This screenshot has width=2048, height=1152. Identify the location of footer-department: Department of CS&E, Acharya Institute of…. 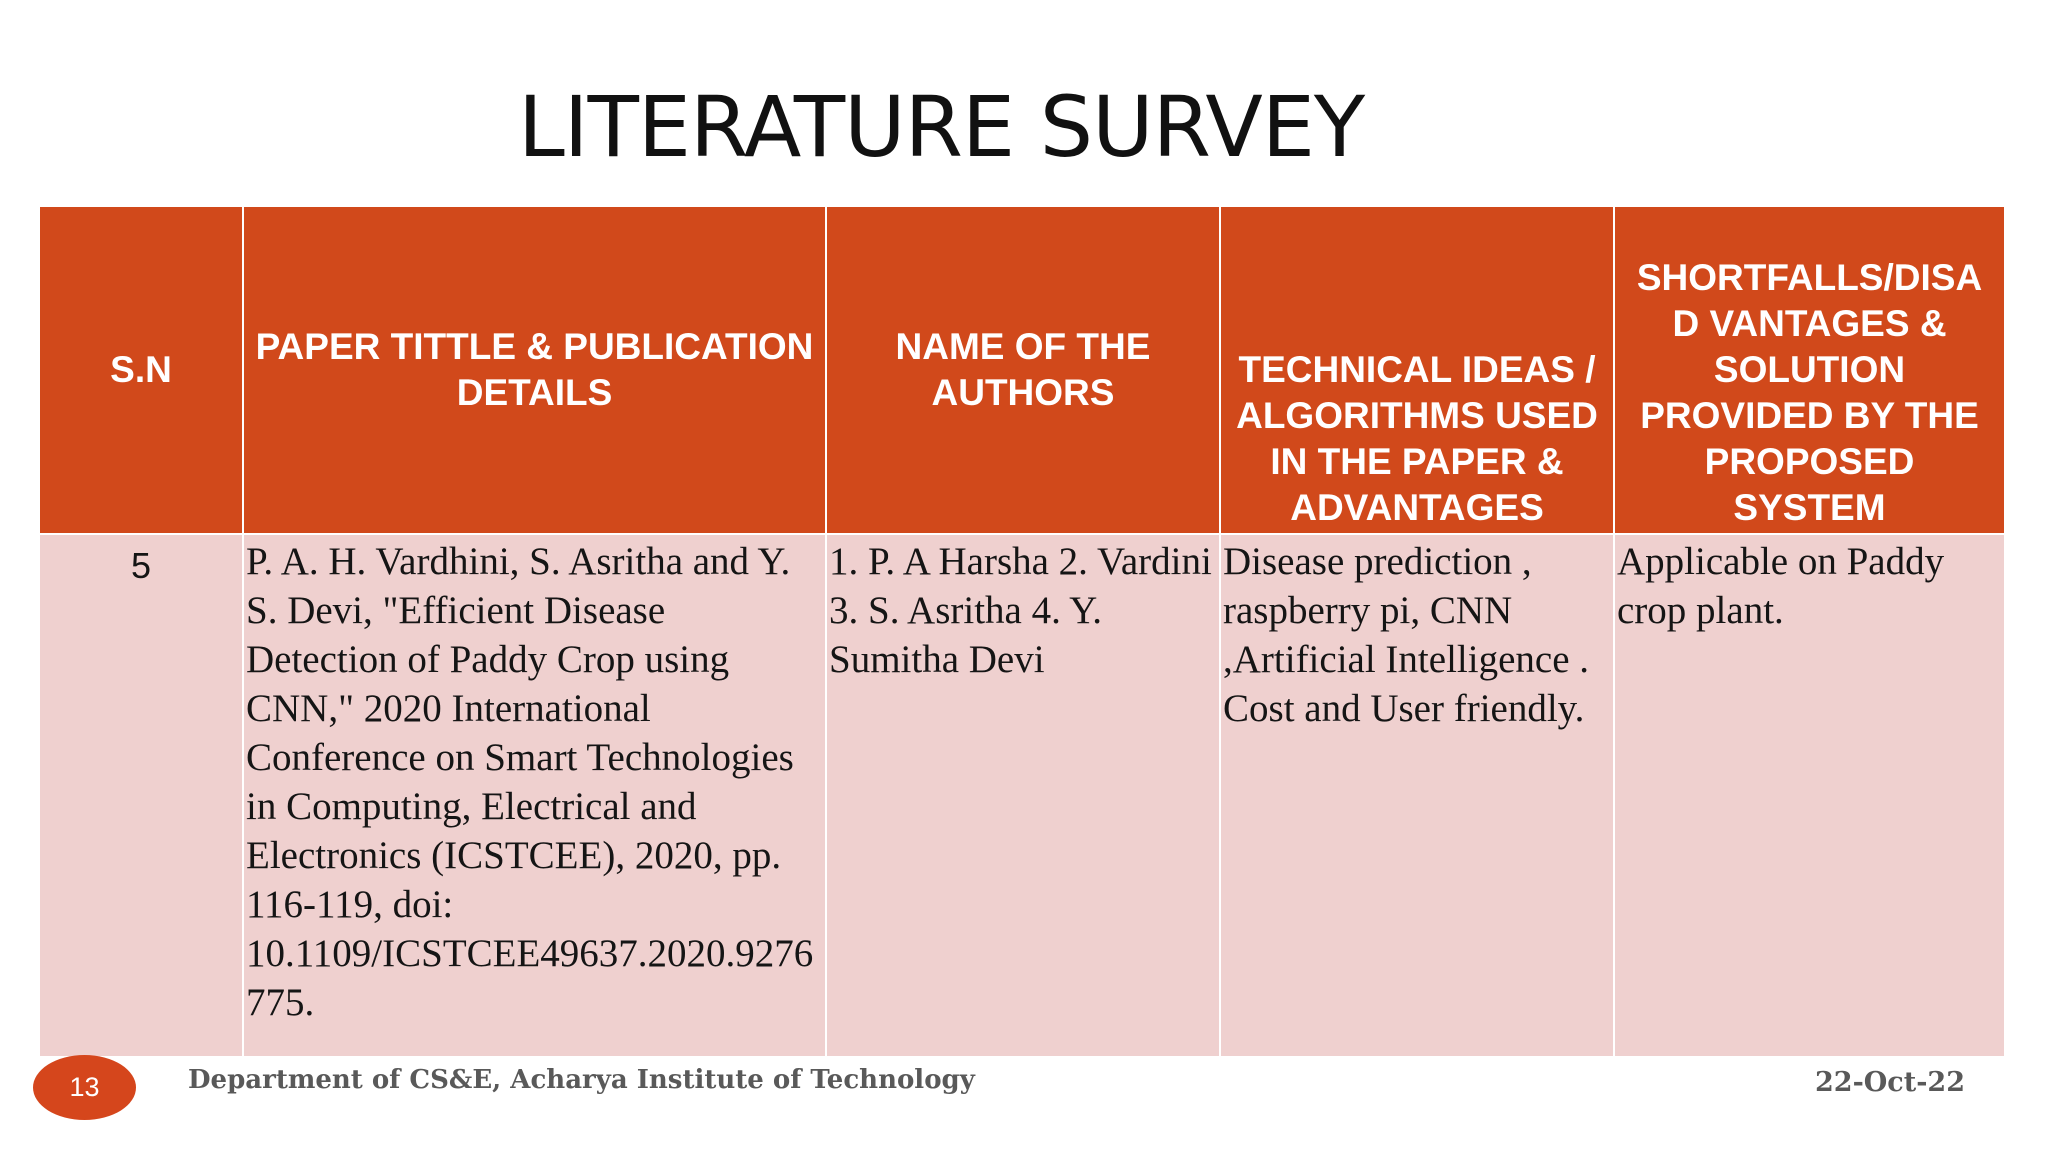
(581, 1080).